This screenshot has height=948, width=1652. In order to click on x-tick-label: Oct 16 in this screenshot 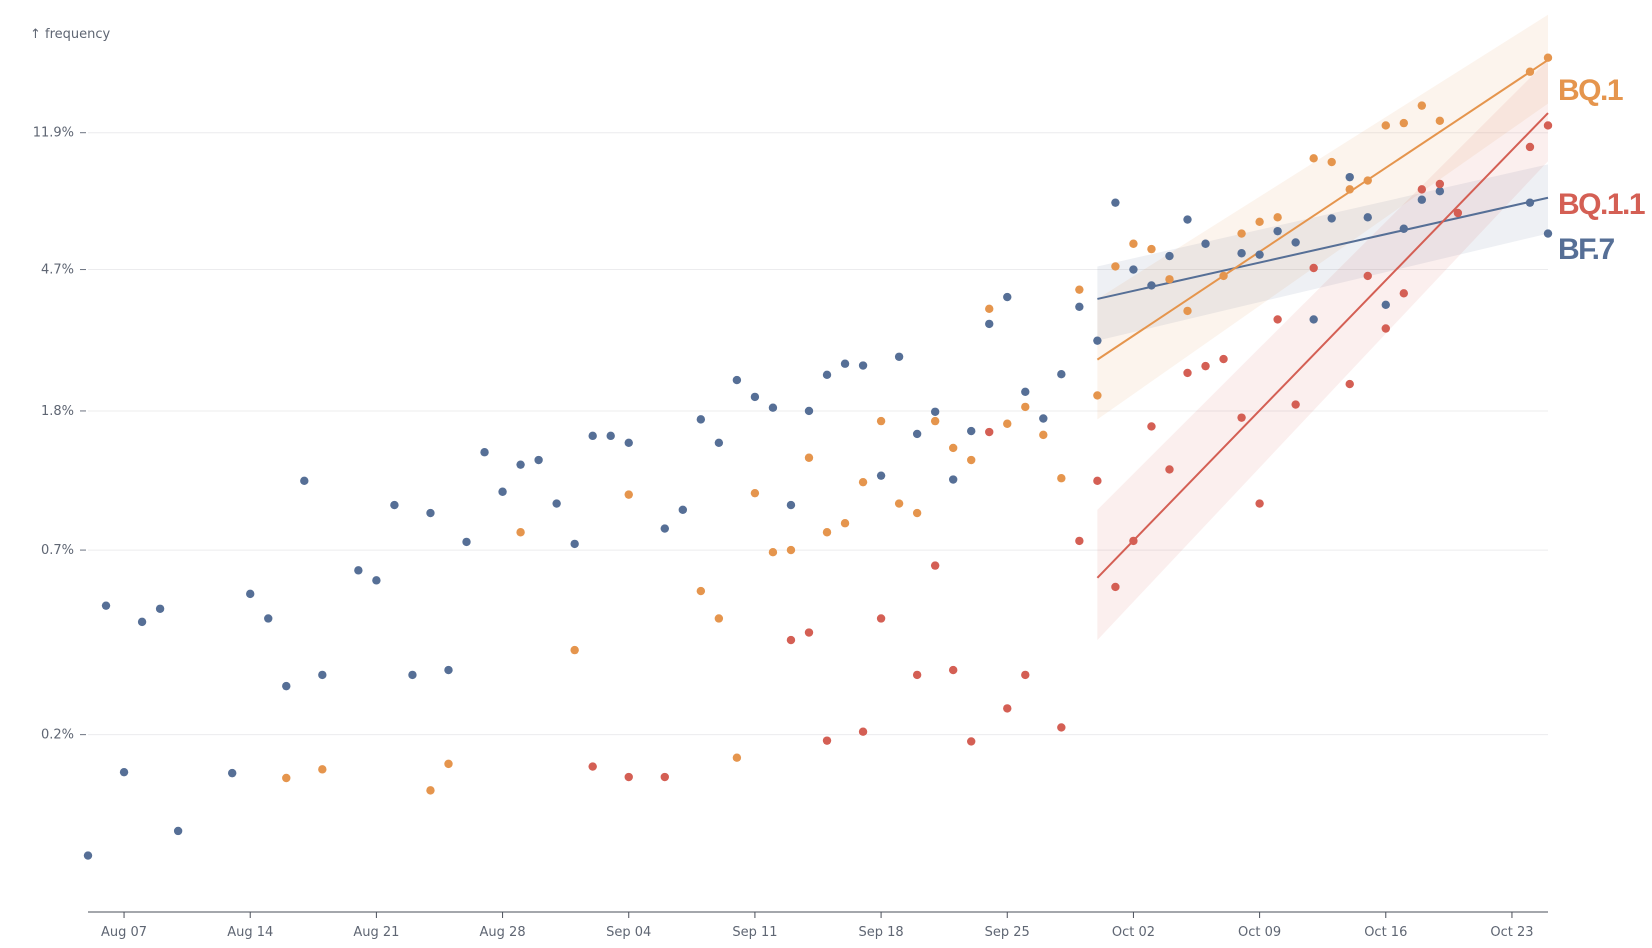, I will do `click(1385, 932)`.